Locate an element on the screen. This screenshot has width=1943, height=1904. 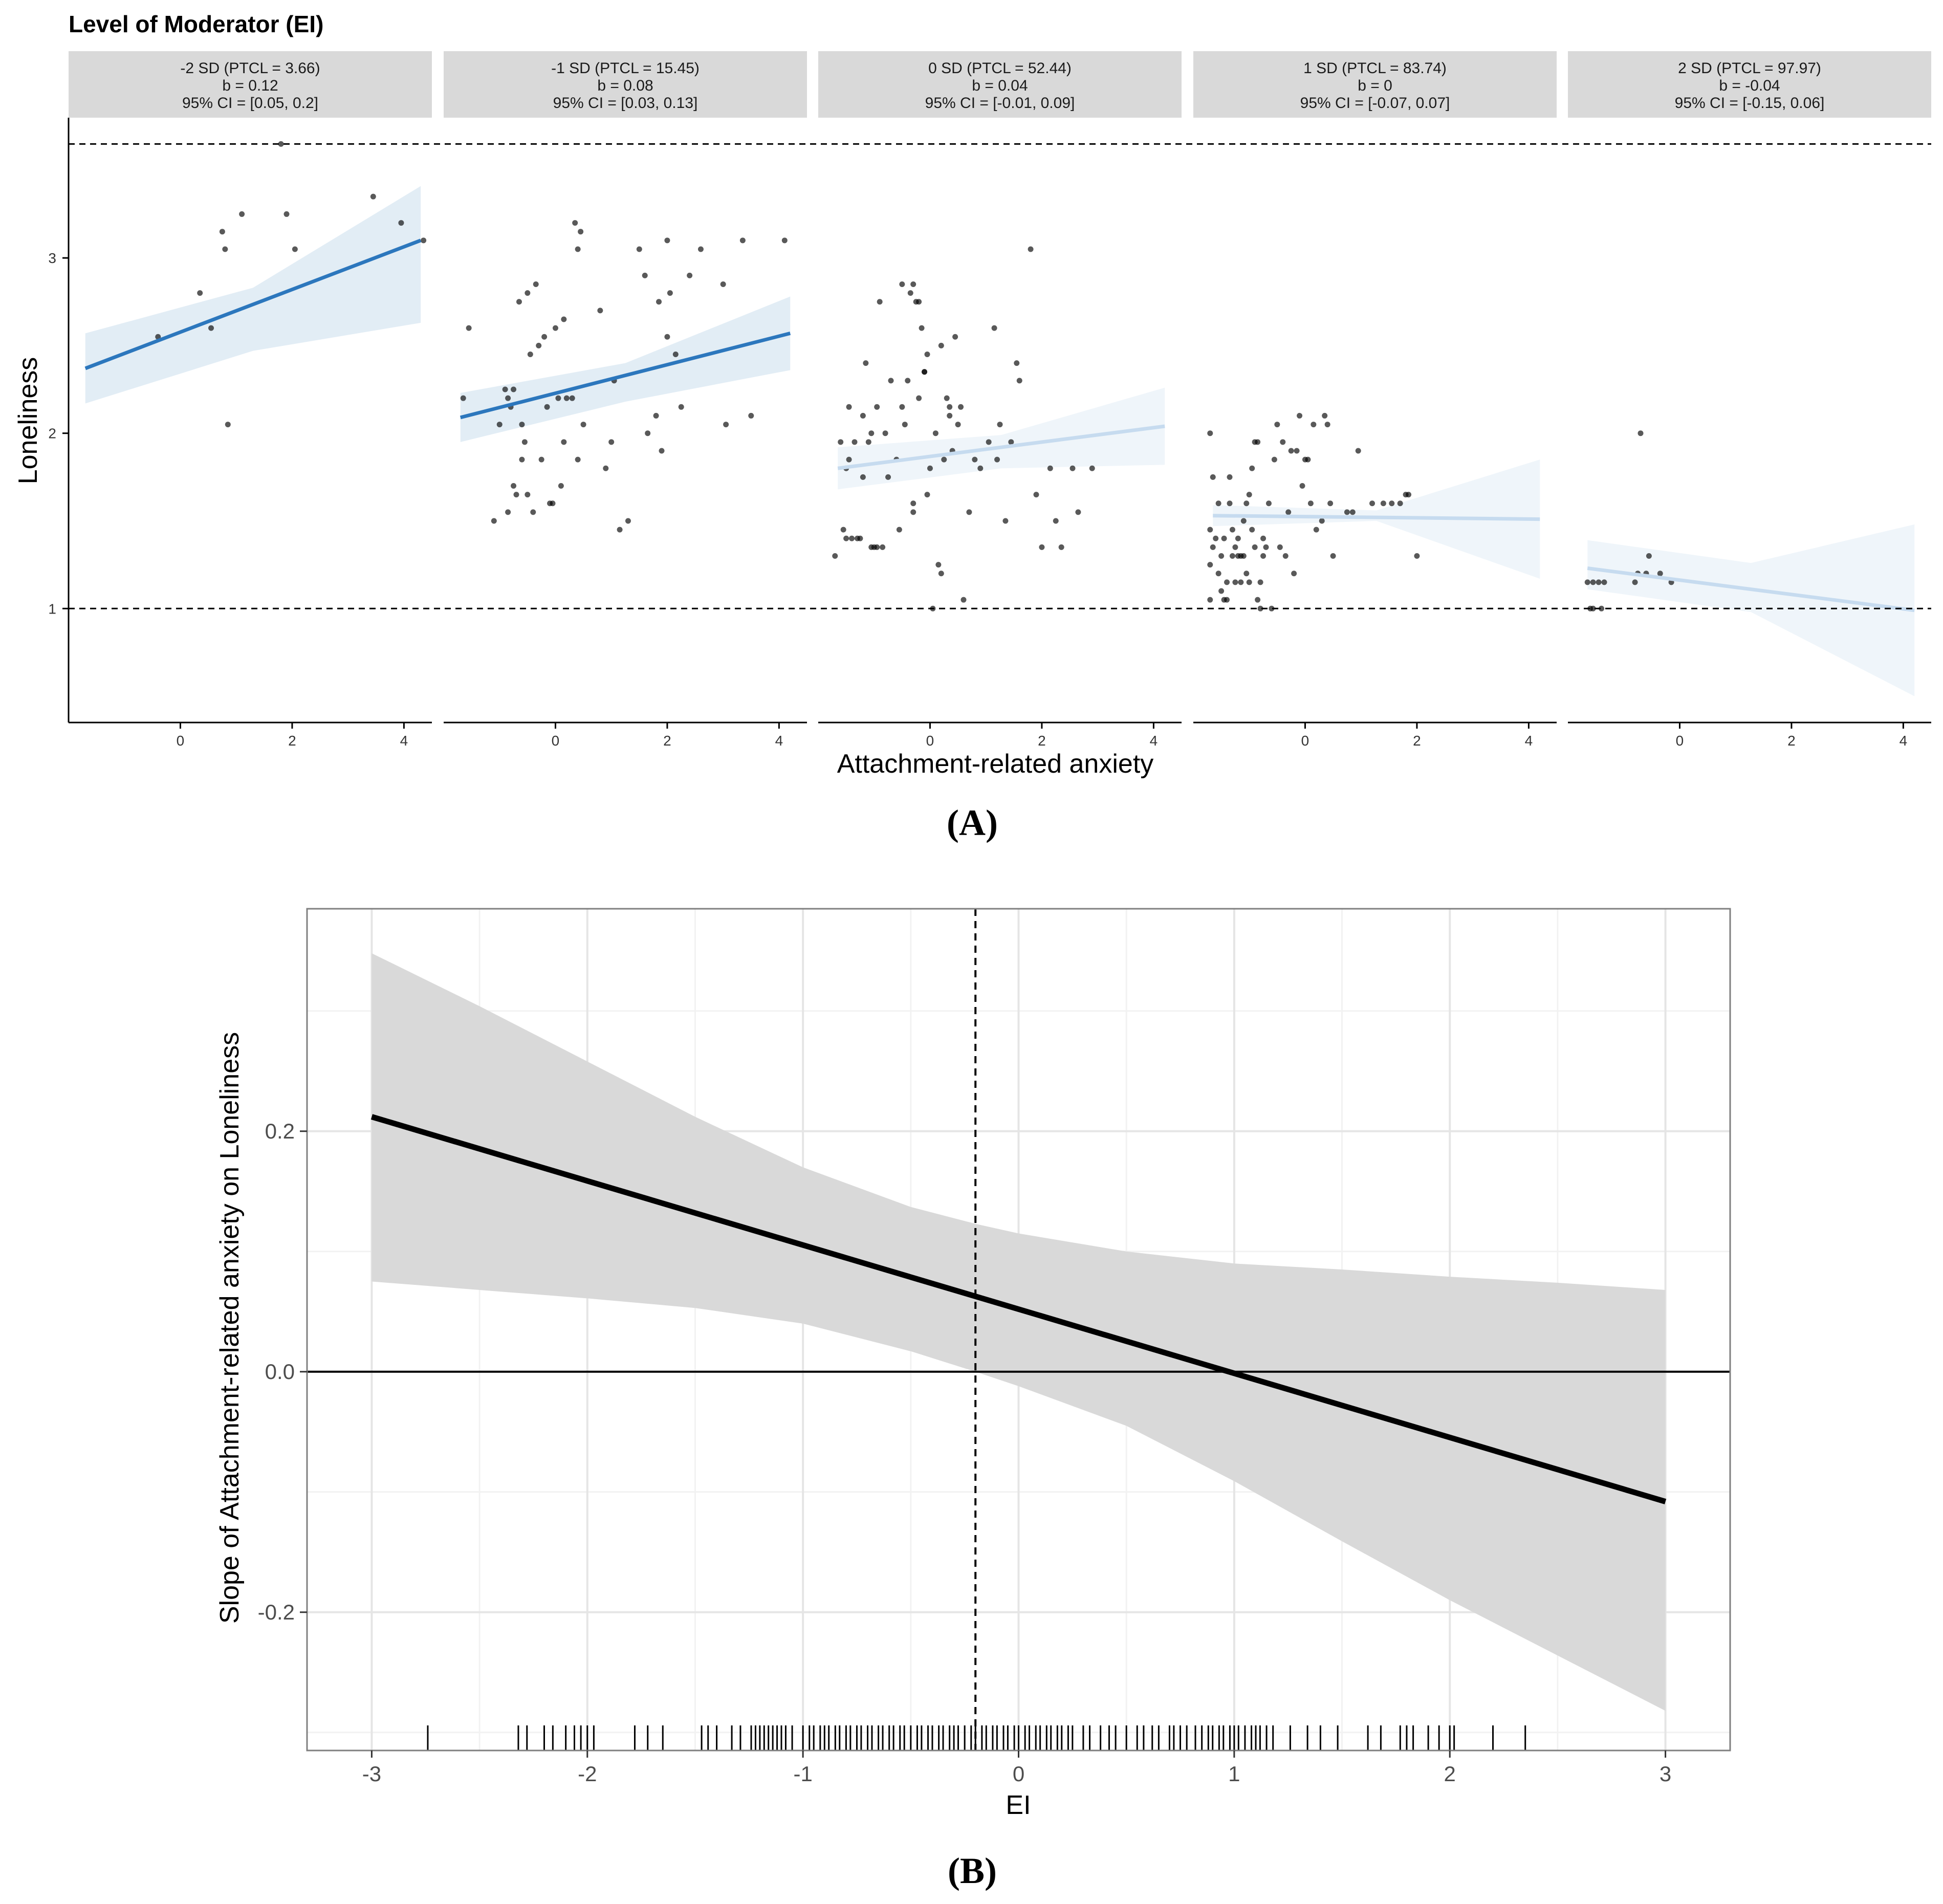
facet-header-line: b = 0.12 is located at coordinates (250, 85).